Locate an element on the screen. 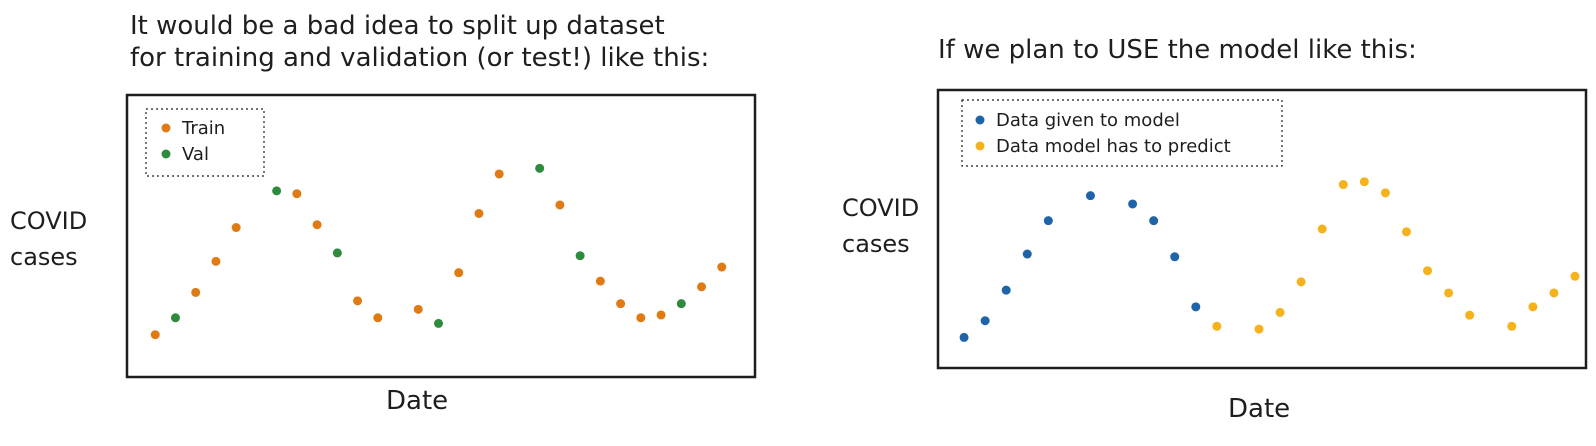 This screenshot has height=446, width=1596. left-plot-marks is located at coordinates (438, 251).